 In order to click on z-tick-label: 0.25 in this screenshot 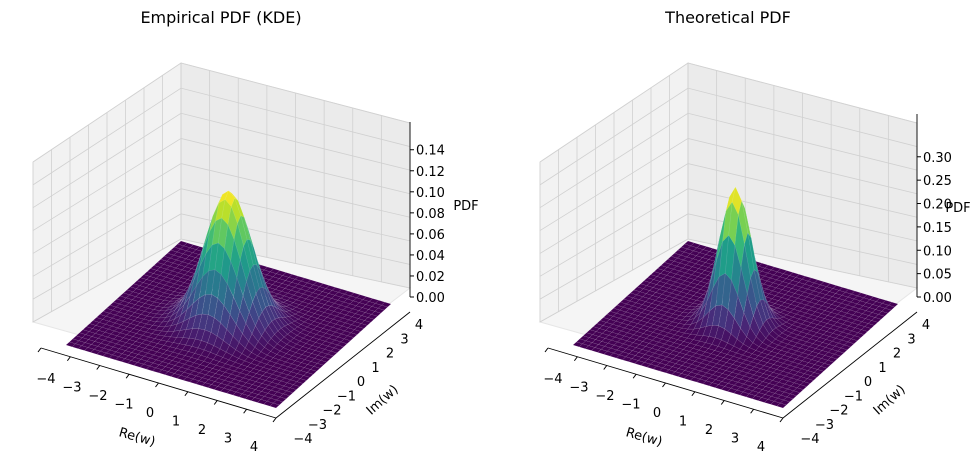, I will do `click(937, 181)`.